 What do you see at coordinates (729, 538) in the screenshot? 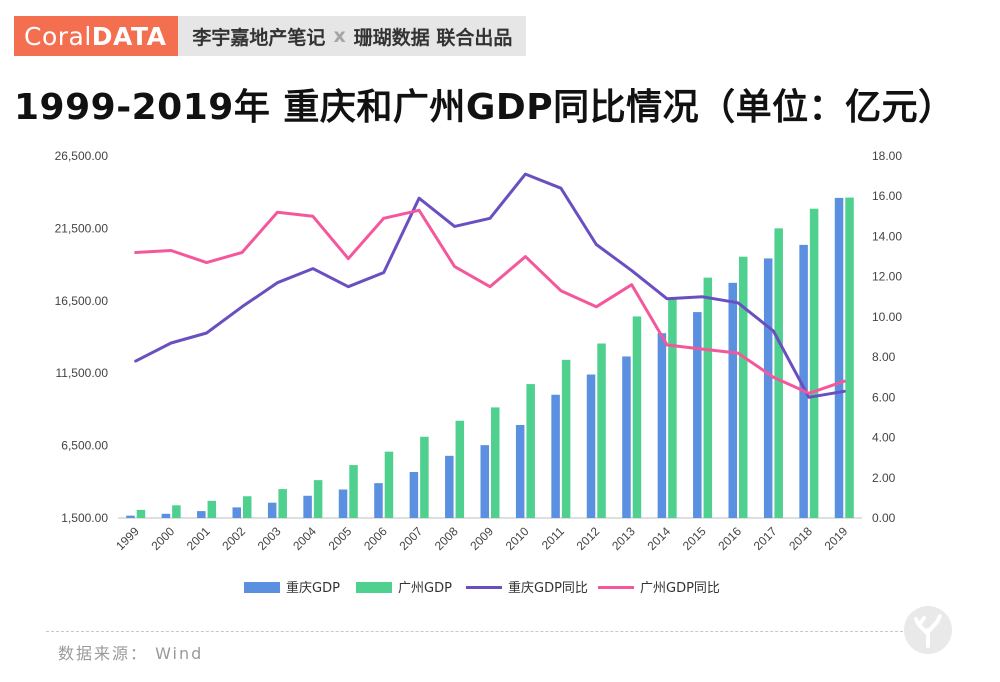
I see `x-tick-label: 2016` at bounding box center [729, 538].